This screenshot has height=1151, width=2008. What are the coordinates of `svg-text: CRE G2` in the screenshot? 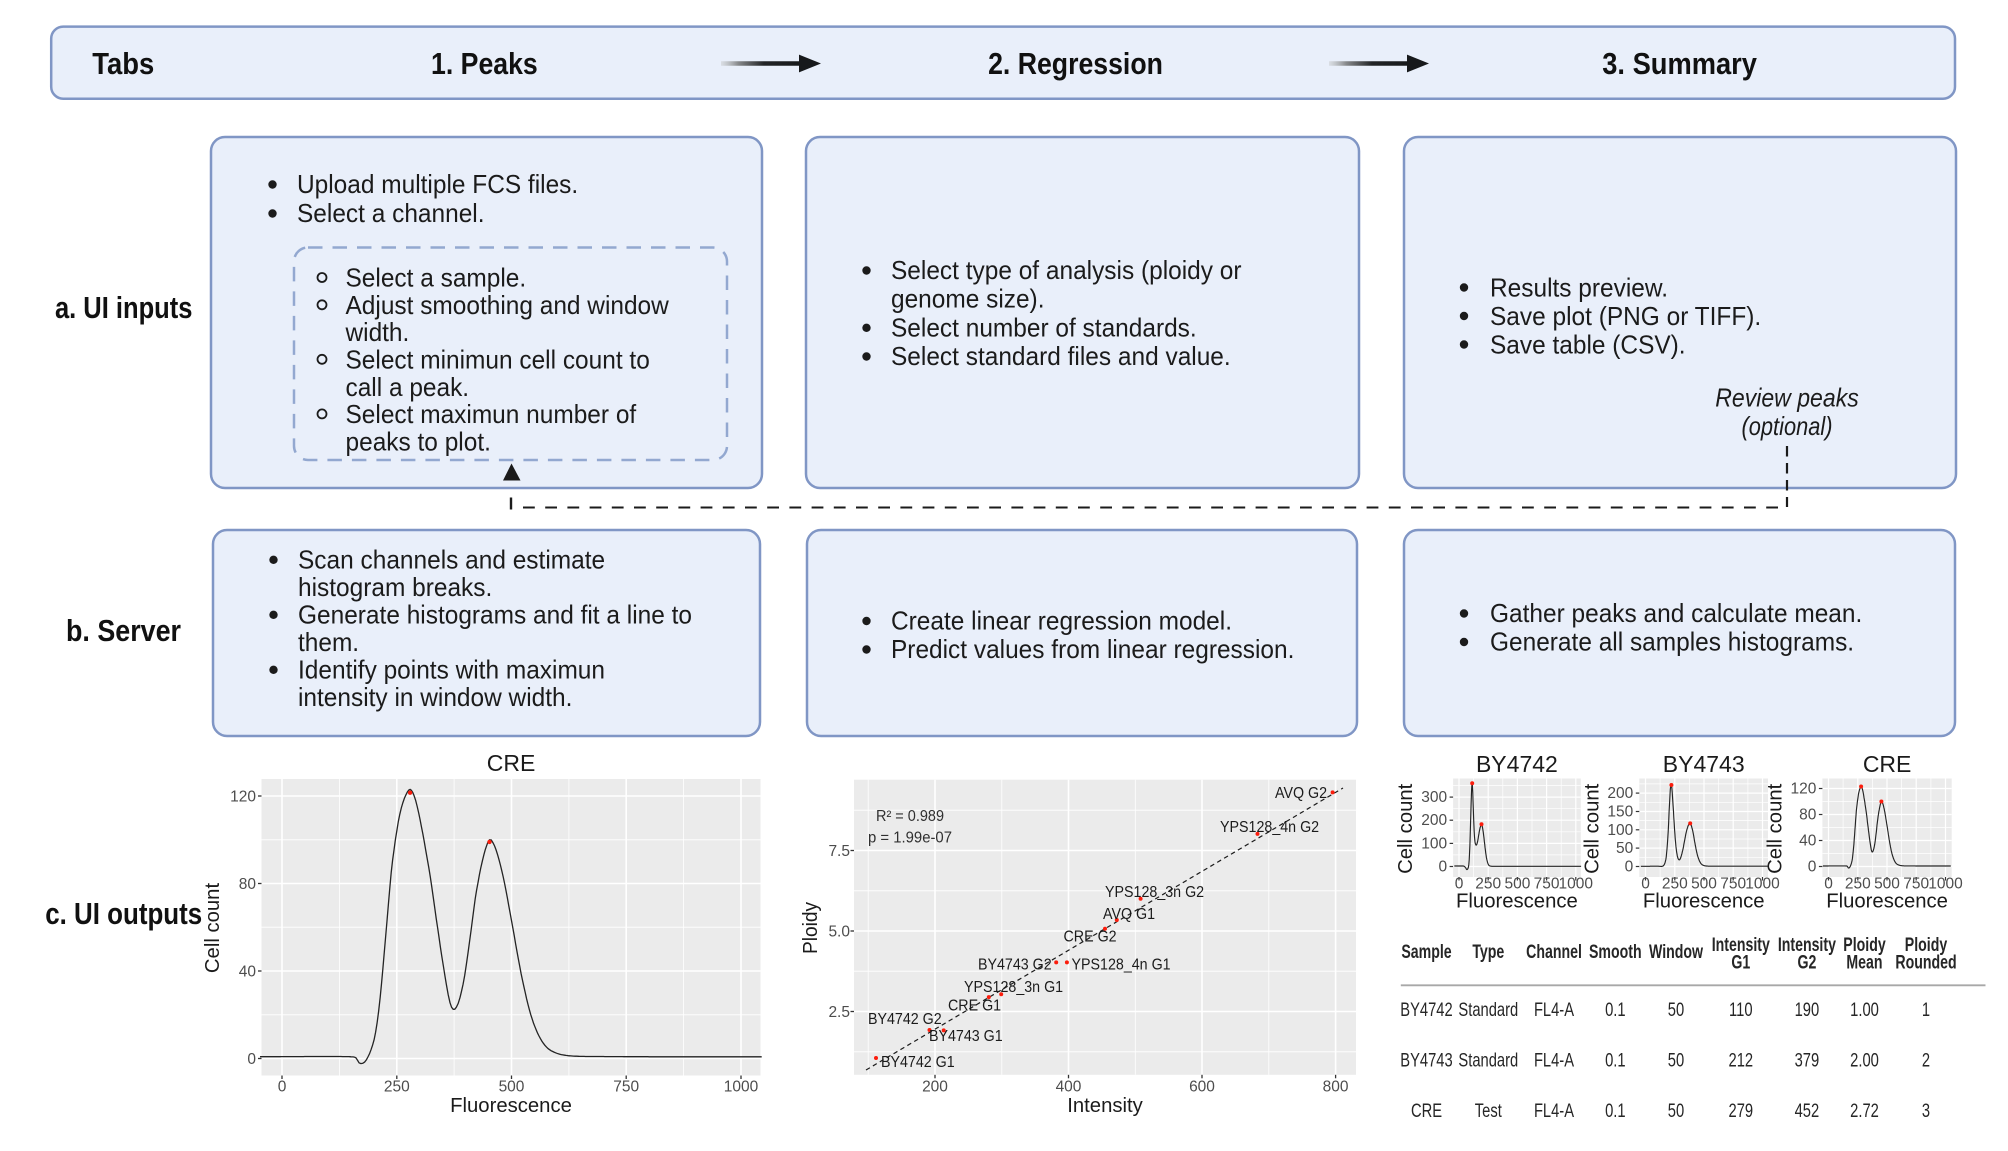 It's located at (1090, 937).